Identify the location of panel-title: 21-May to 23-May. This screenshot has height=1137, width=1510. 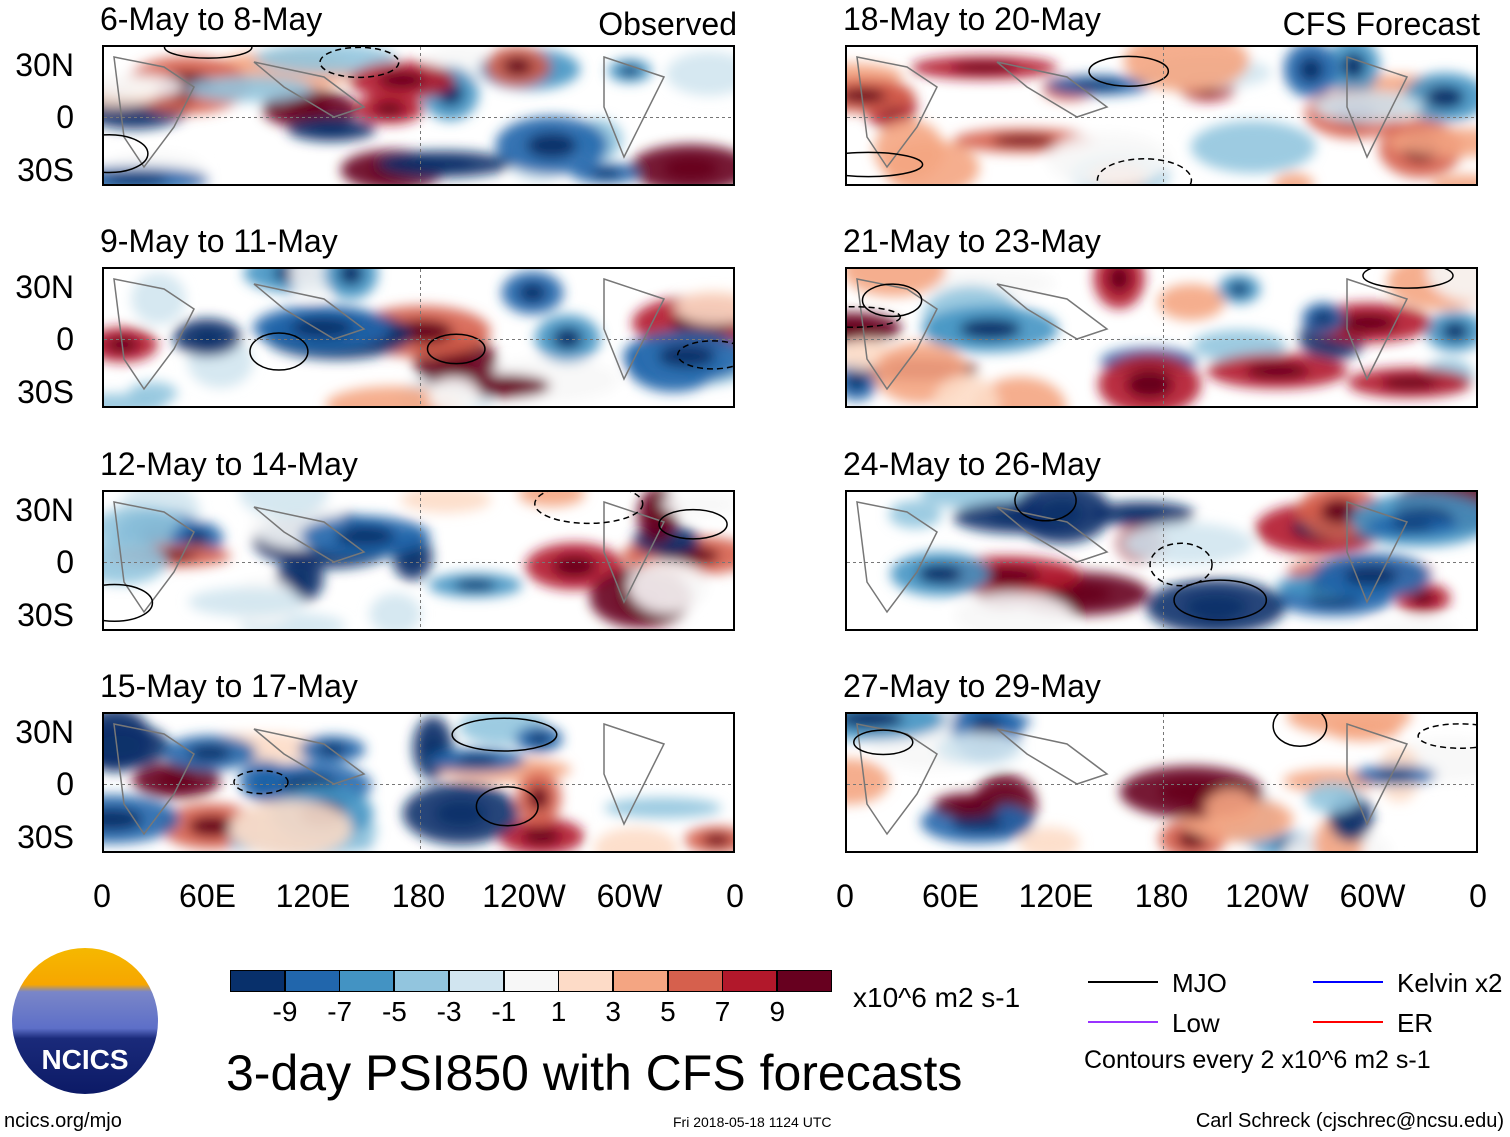
(972, 241).